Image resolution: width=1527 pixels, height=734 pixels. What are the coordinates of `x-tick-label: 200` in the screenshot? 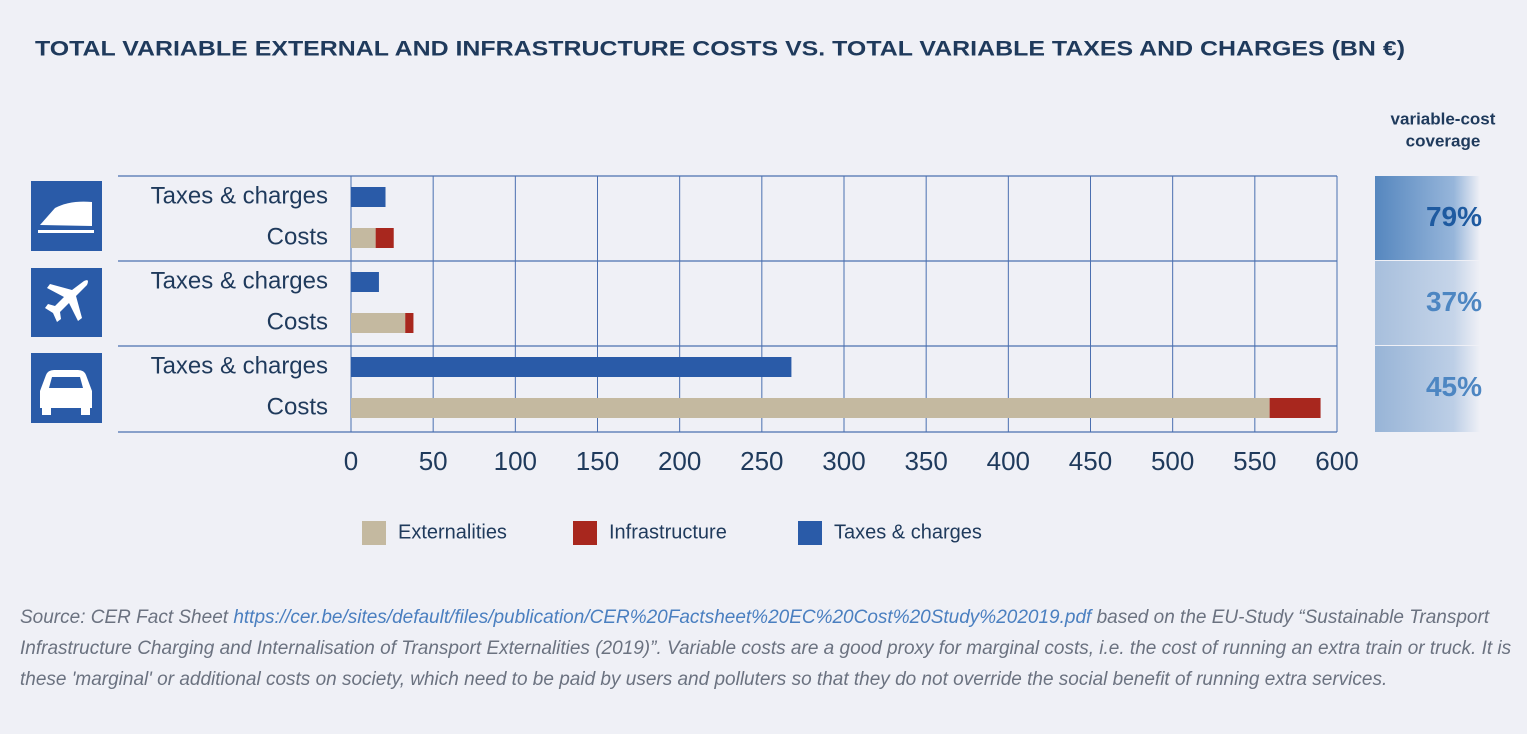 It's located at (679, 461).